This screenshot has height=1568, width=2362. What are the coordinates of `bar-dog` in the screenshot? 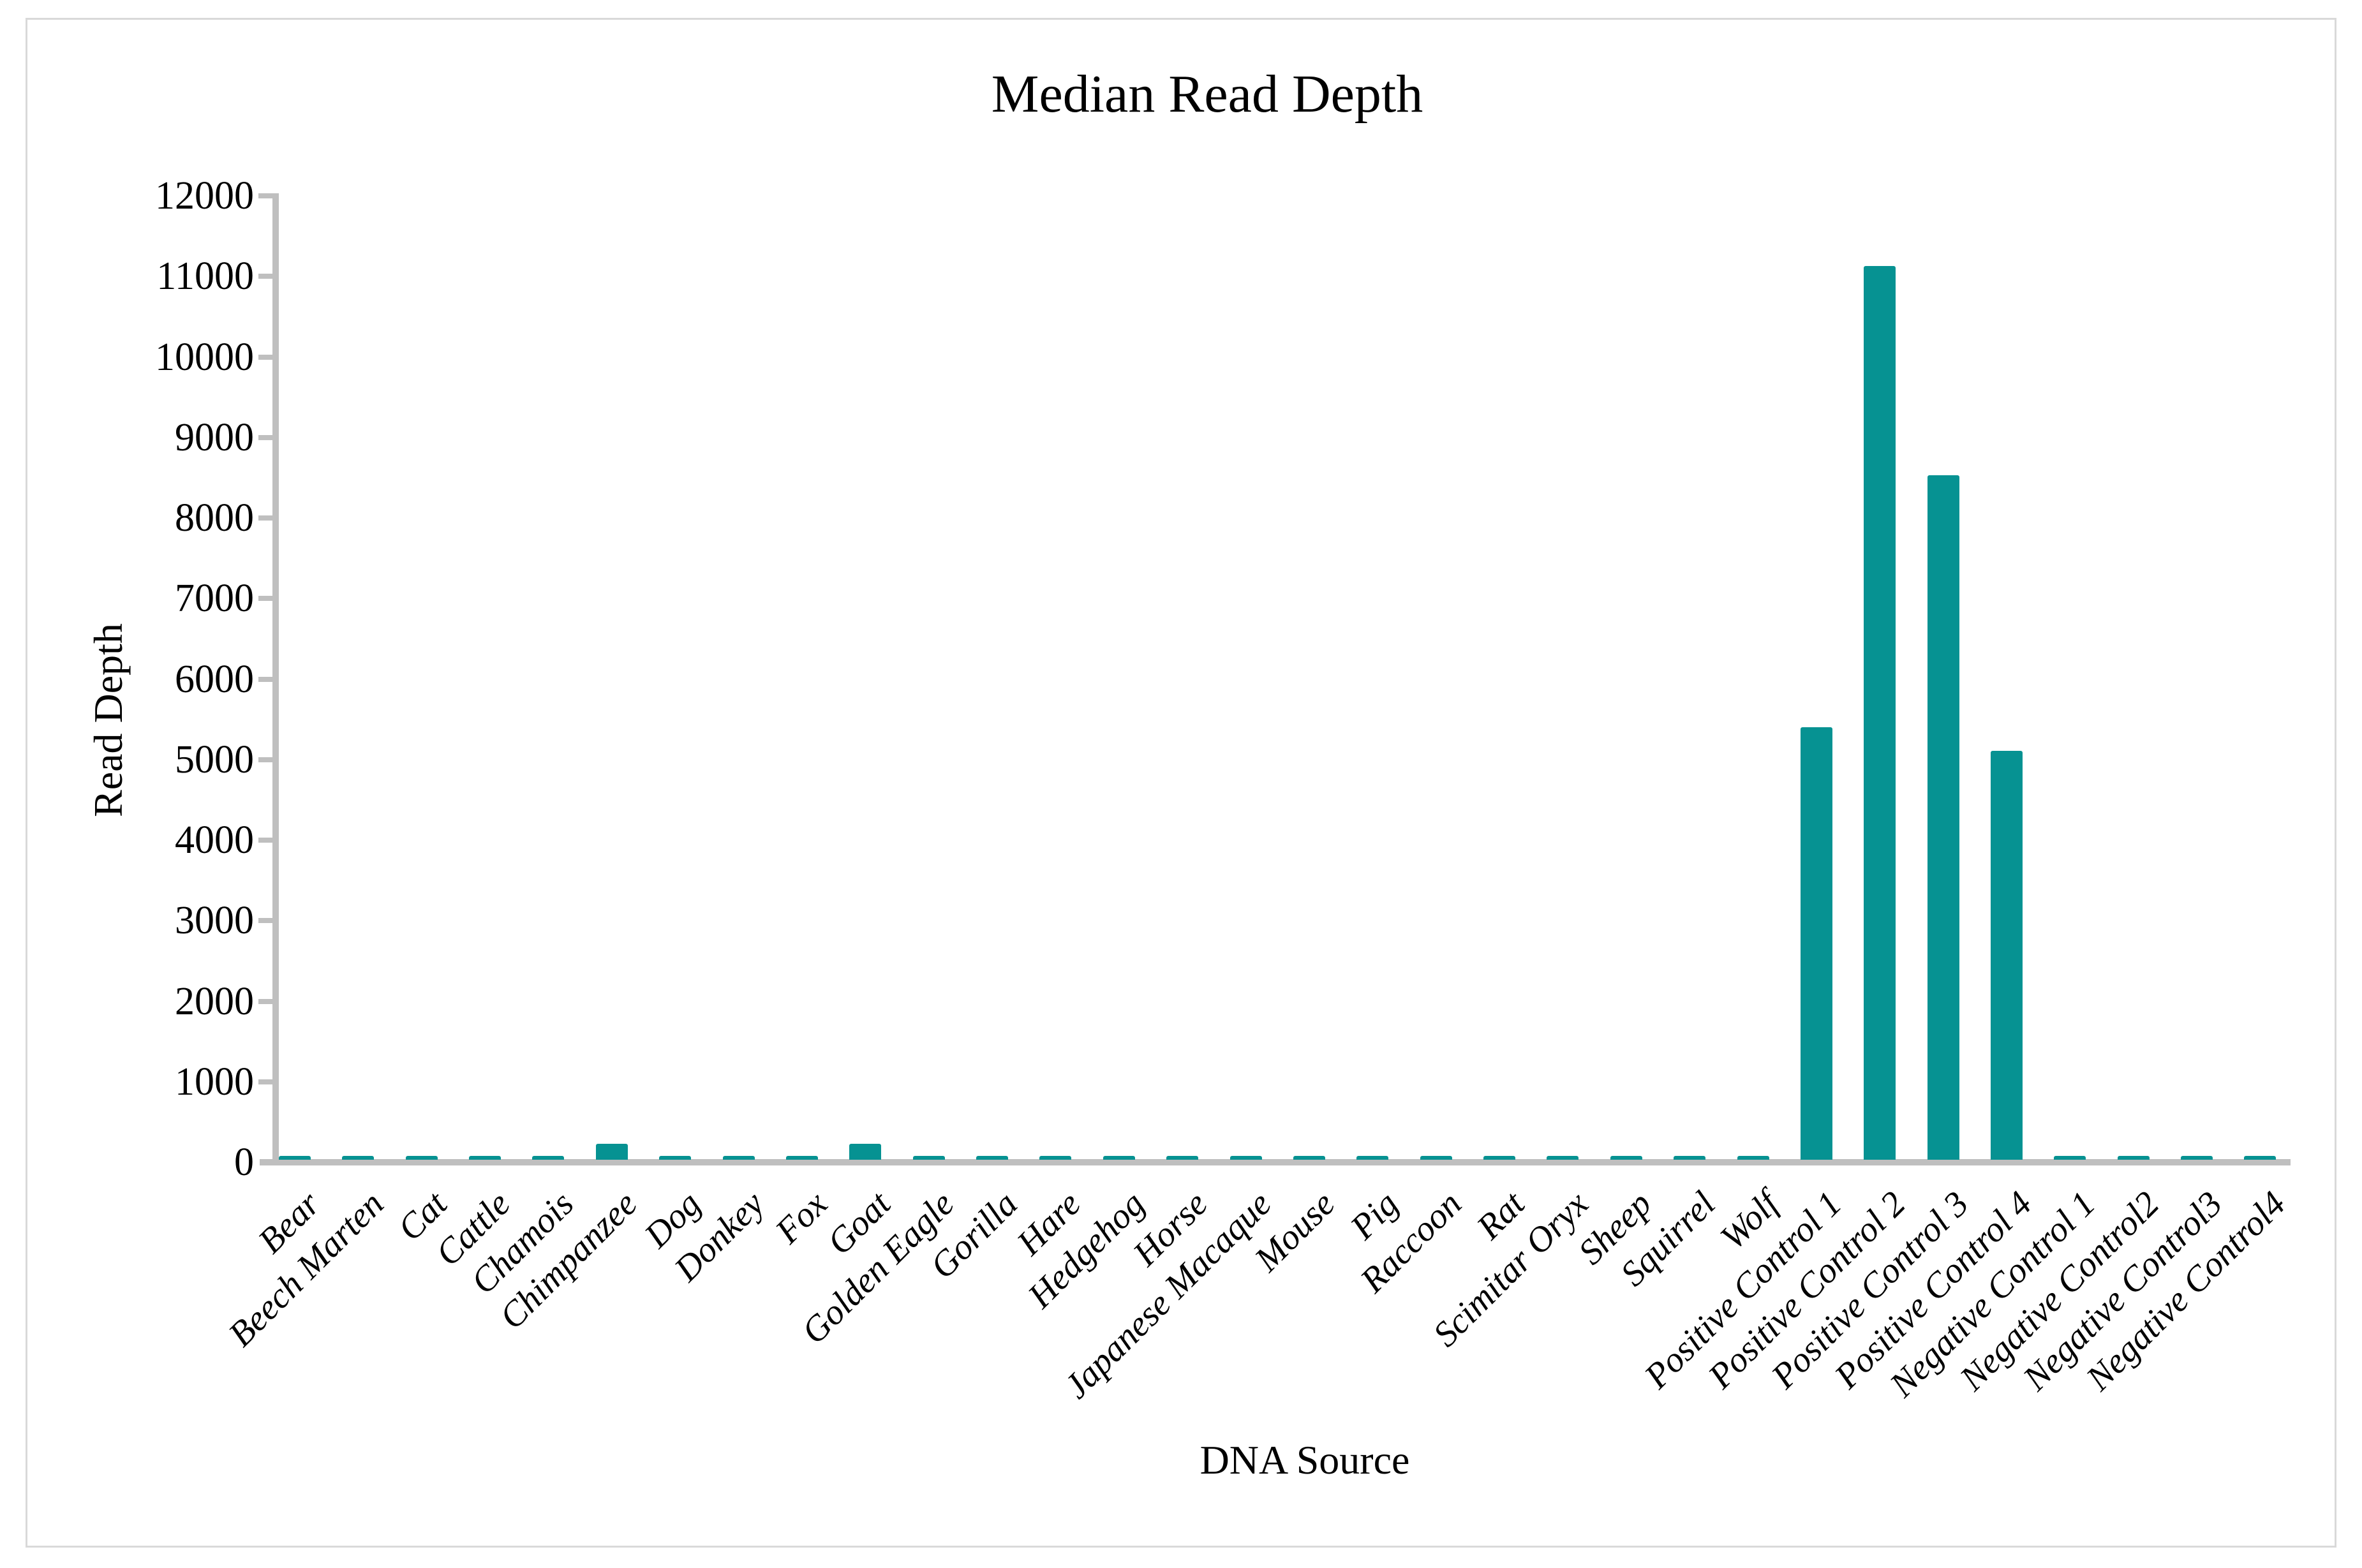 It's located at (675, 1157).